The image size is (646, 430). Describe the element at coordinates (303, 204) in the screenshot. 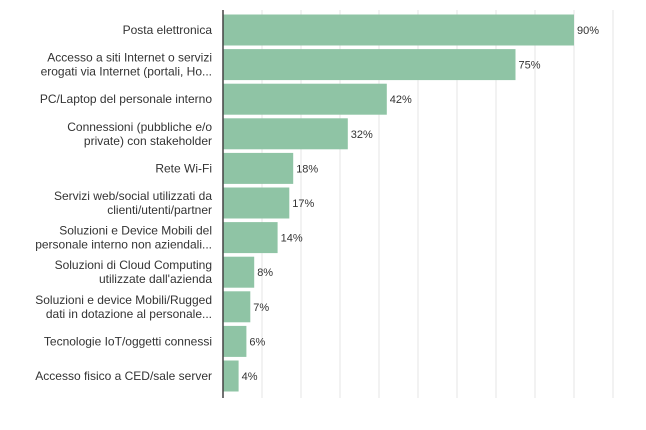

I see `value-label: 17%` at that location.